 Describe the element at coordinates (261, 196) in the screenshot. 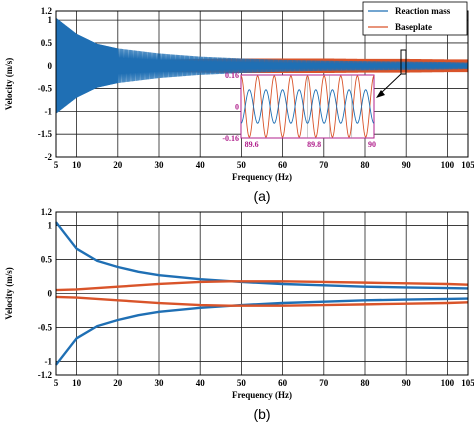

I see `panel-label: (a)` at that location.